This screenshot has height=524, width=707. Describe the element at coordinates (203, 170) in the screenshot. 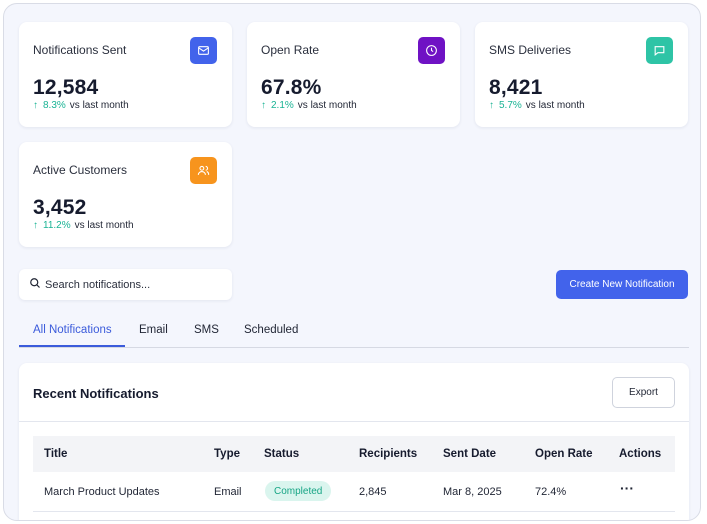

I see `users-icon` at that location.